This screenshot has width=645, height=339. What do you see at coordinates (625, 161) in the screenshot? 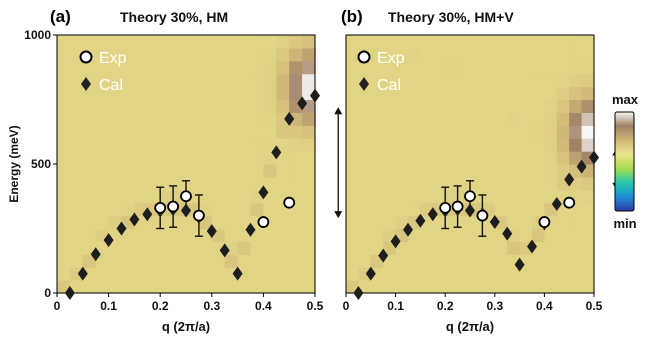
I see `colorbar: max min` at bounding box center [625, 161].